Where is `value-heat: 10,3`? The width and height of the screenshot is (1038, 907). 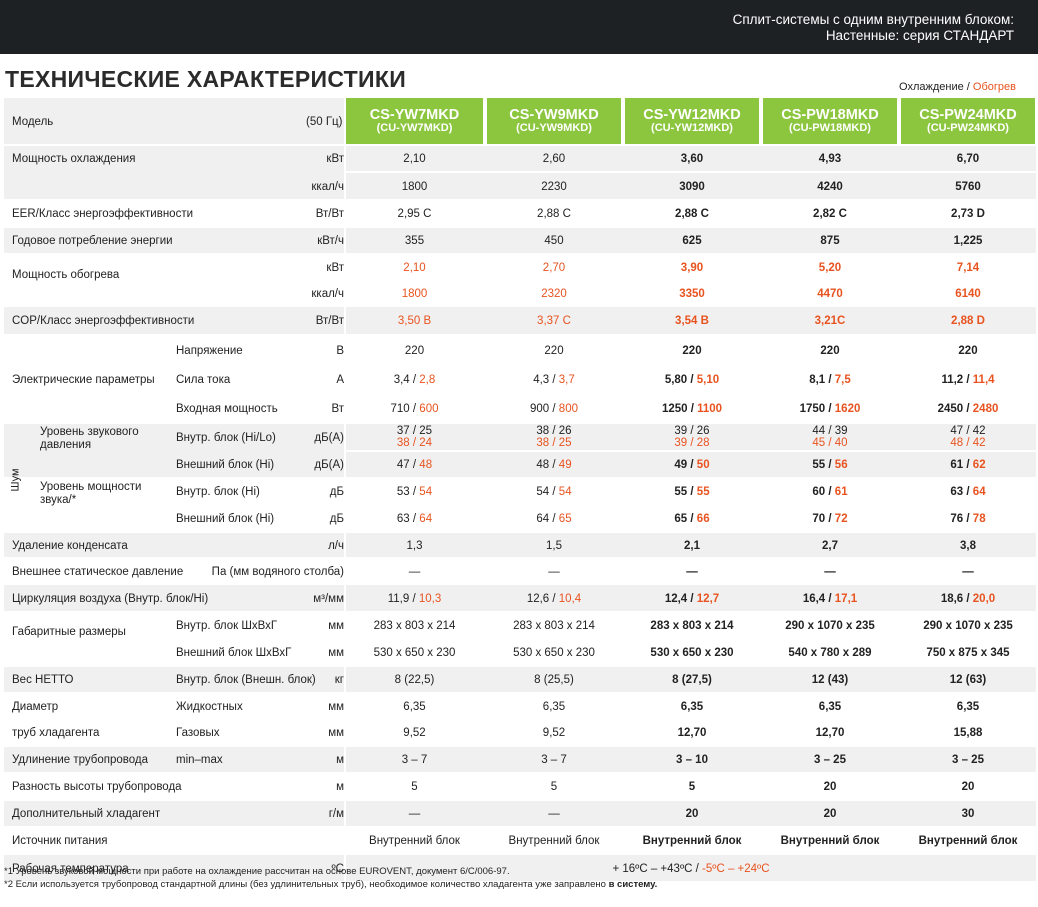
value-heat: 10,3 is located at coordinates (430, 598).